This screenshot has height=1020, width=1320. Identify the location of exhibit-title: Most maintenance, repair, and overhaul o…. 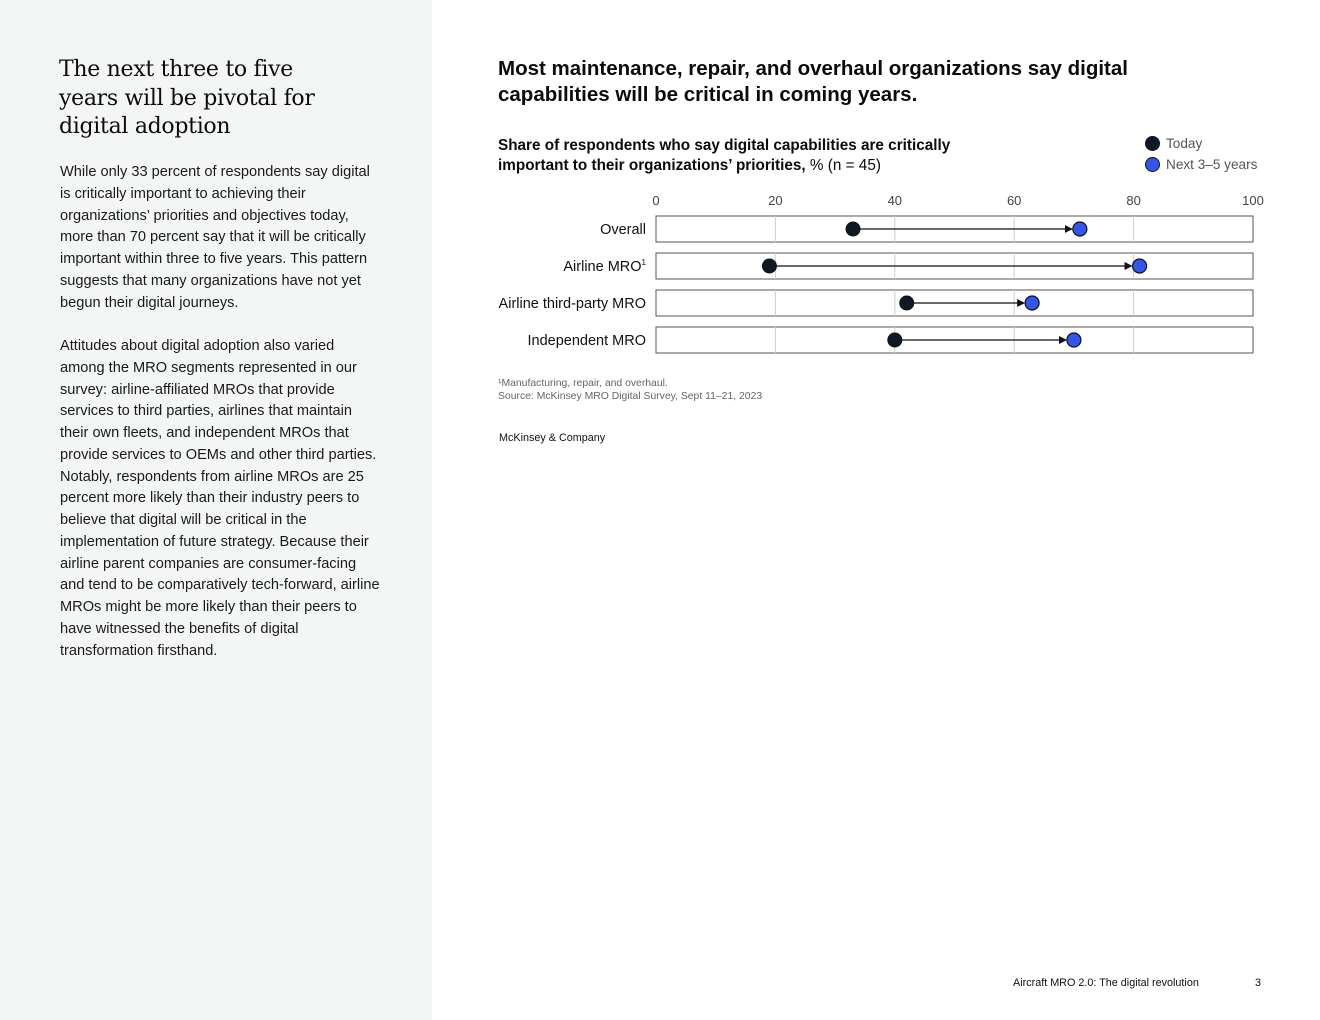
(813, 81).